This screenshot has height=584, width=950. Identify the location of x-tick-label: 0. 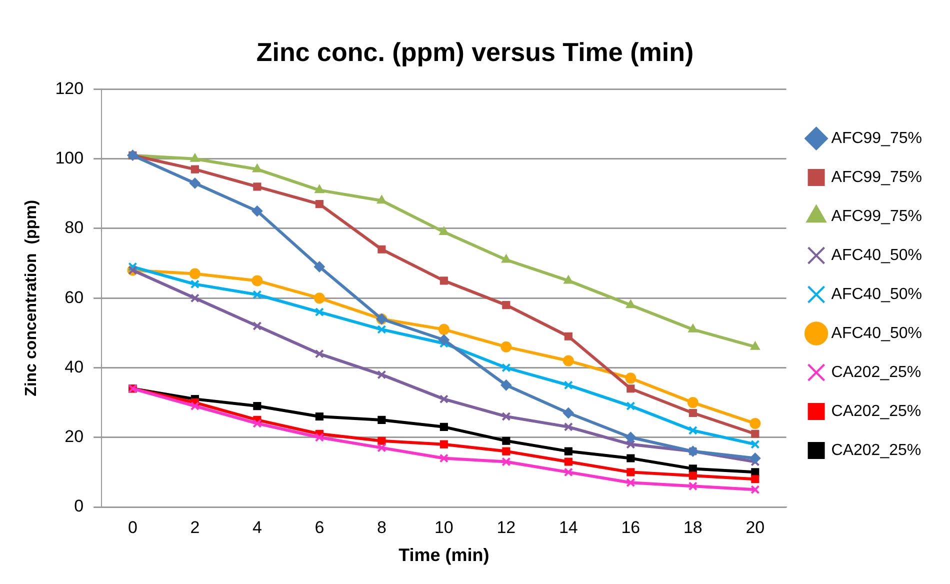
(133, 527).